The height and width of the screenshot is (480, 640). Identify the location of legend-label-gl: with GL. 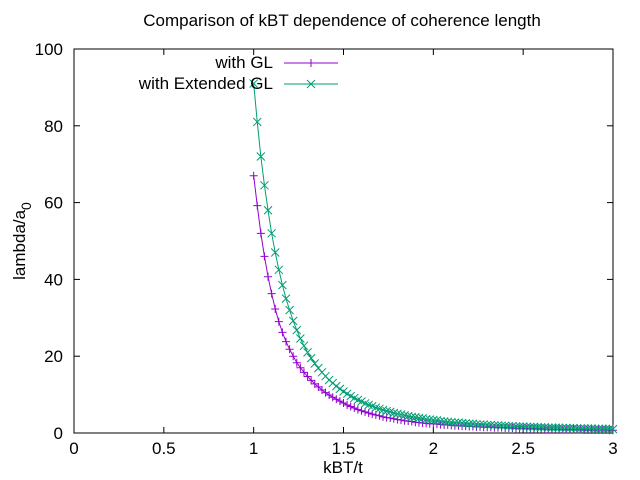
(243, 62).